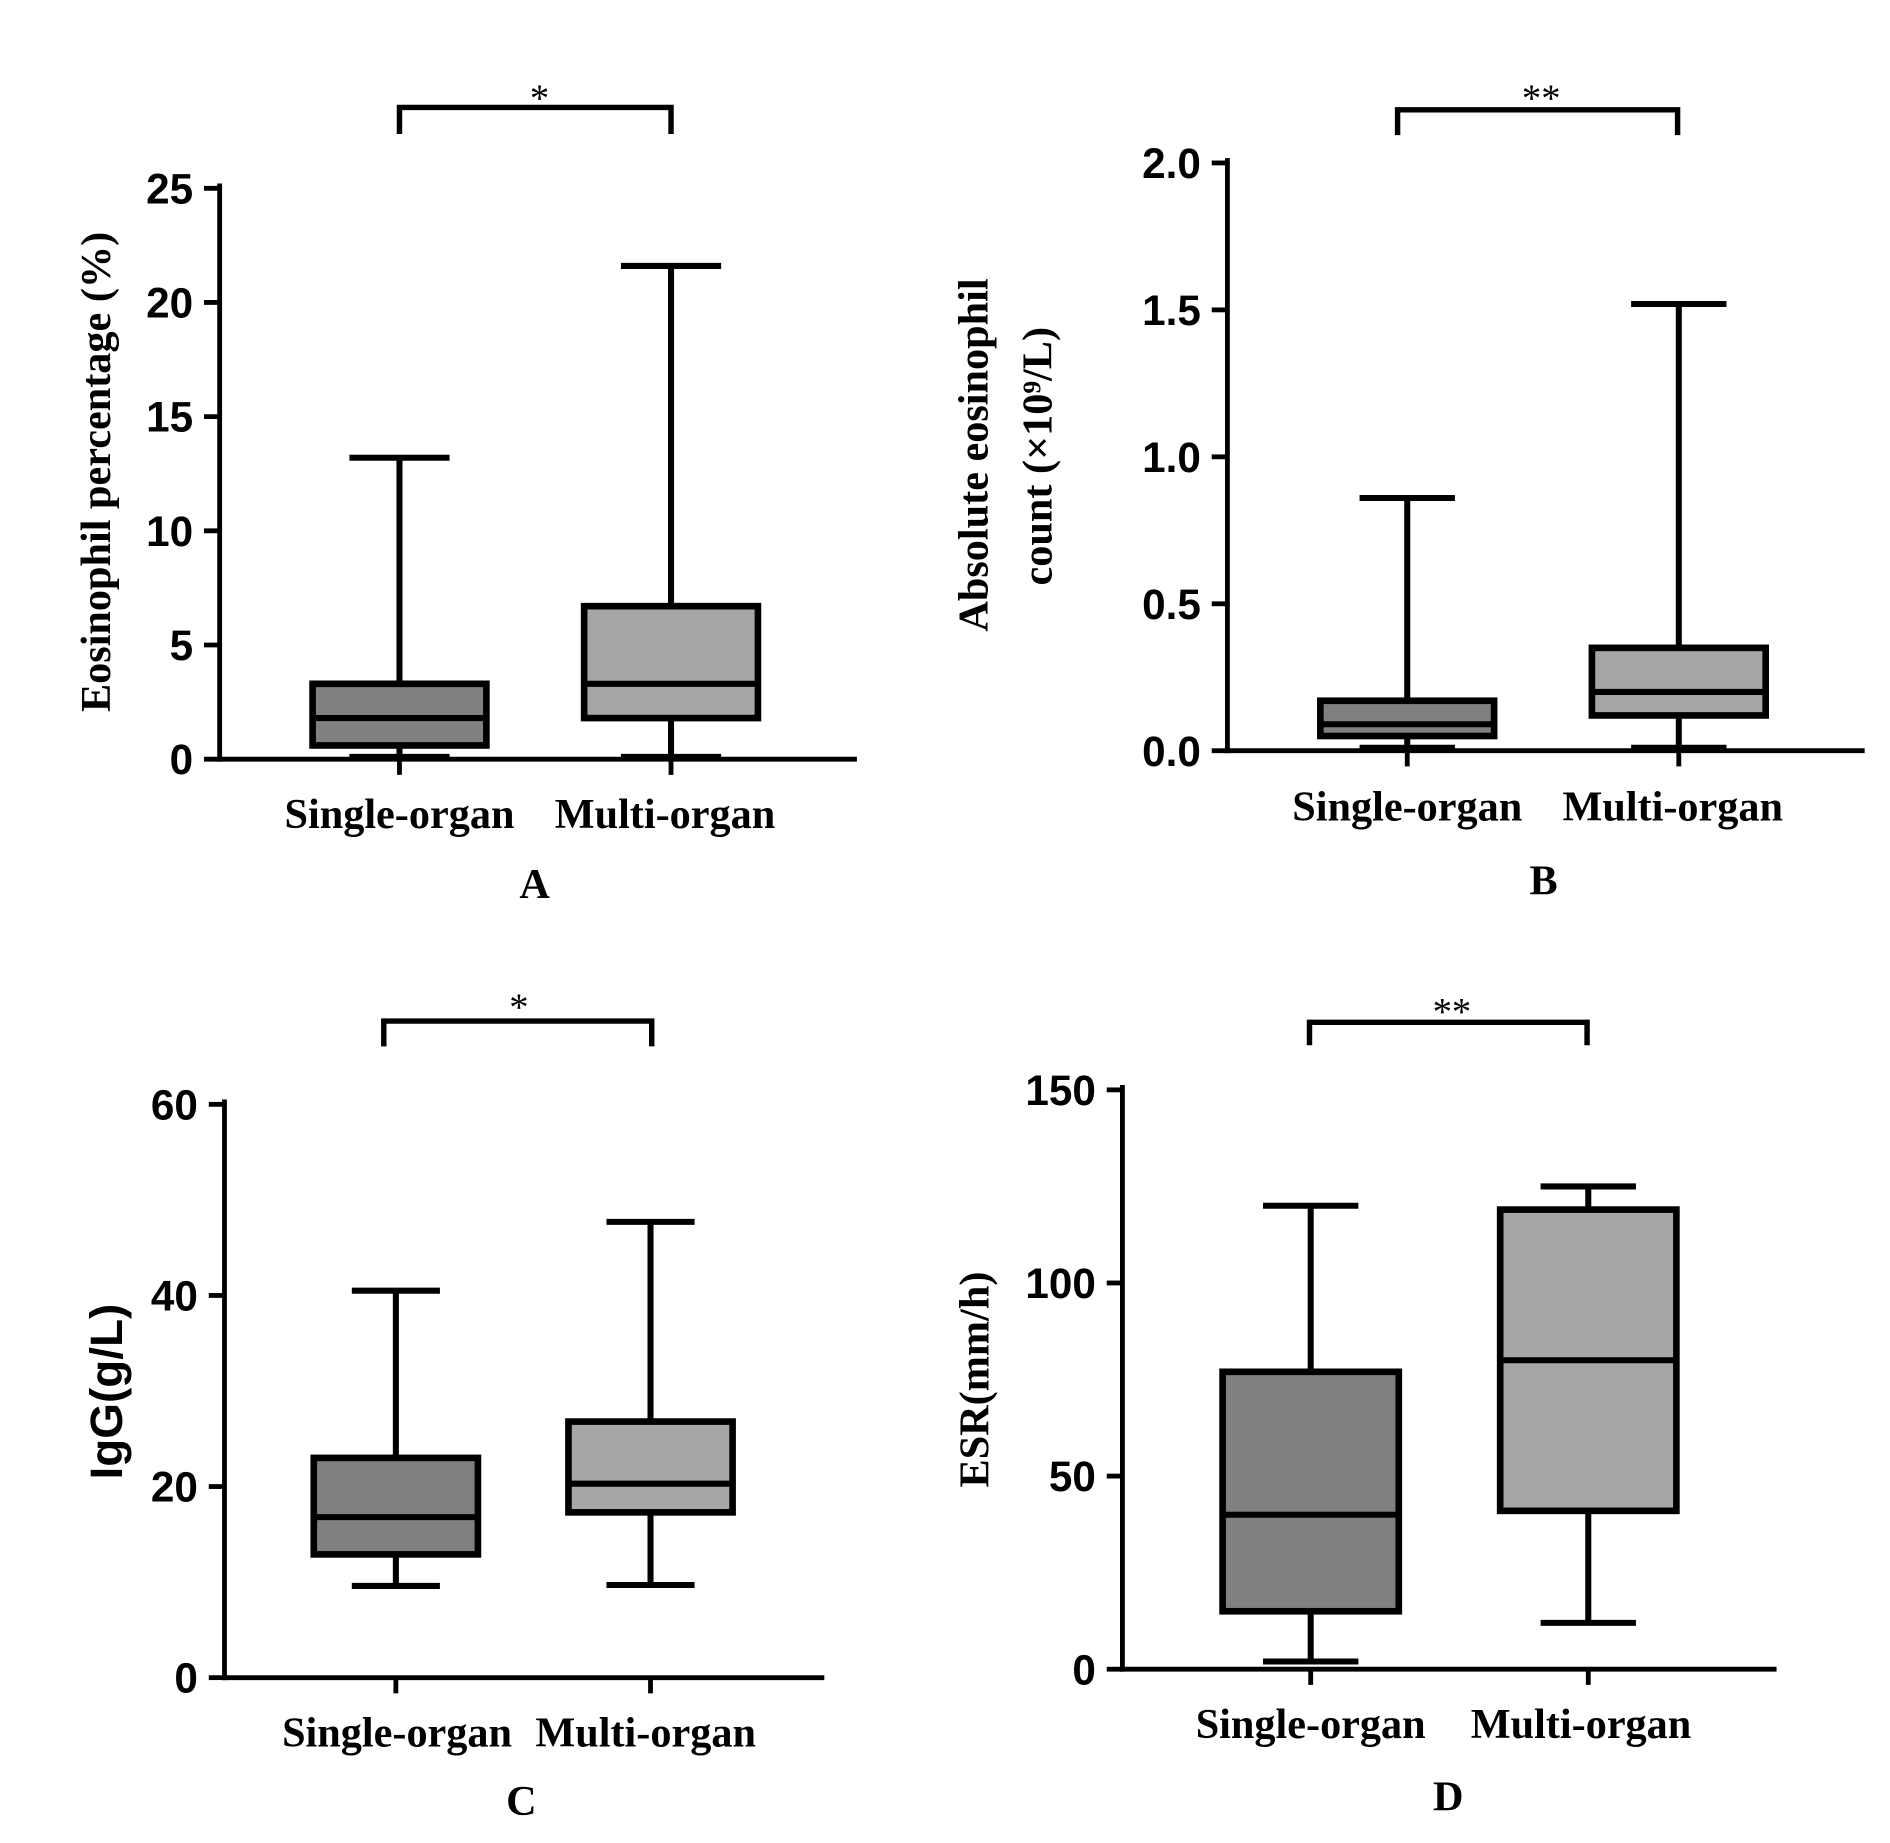 This screenshot has height=1843, width=1890. I want to click on y-tick-label: 60, so click(174, 1104).